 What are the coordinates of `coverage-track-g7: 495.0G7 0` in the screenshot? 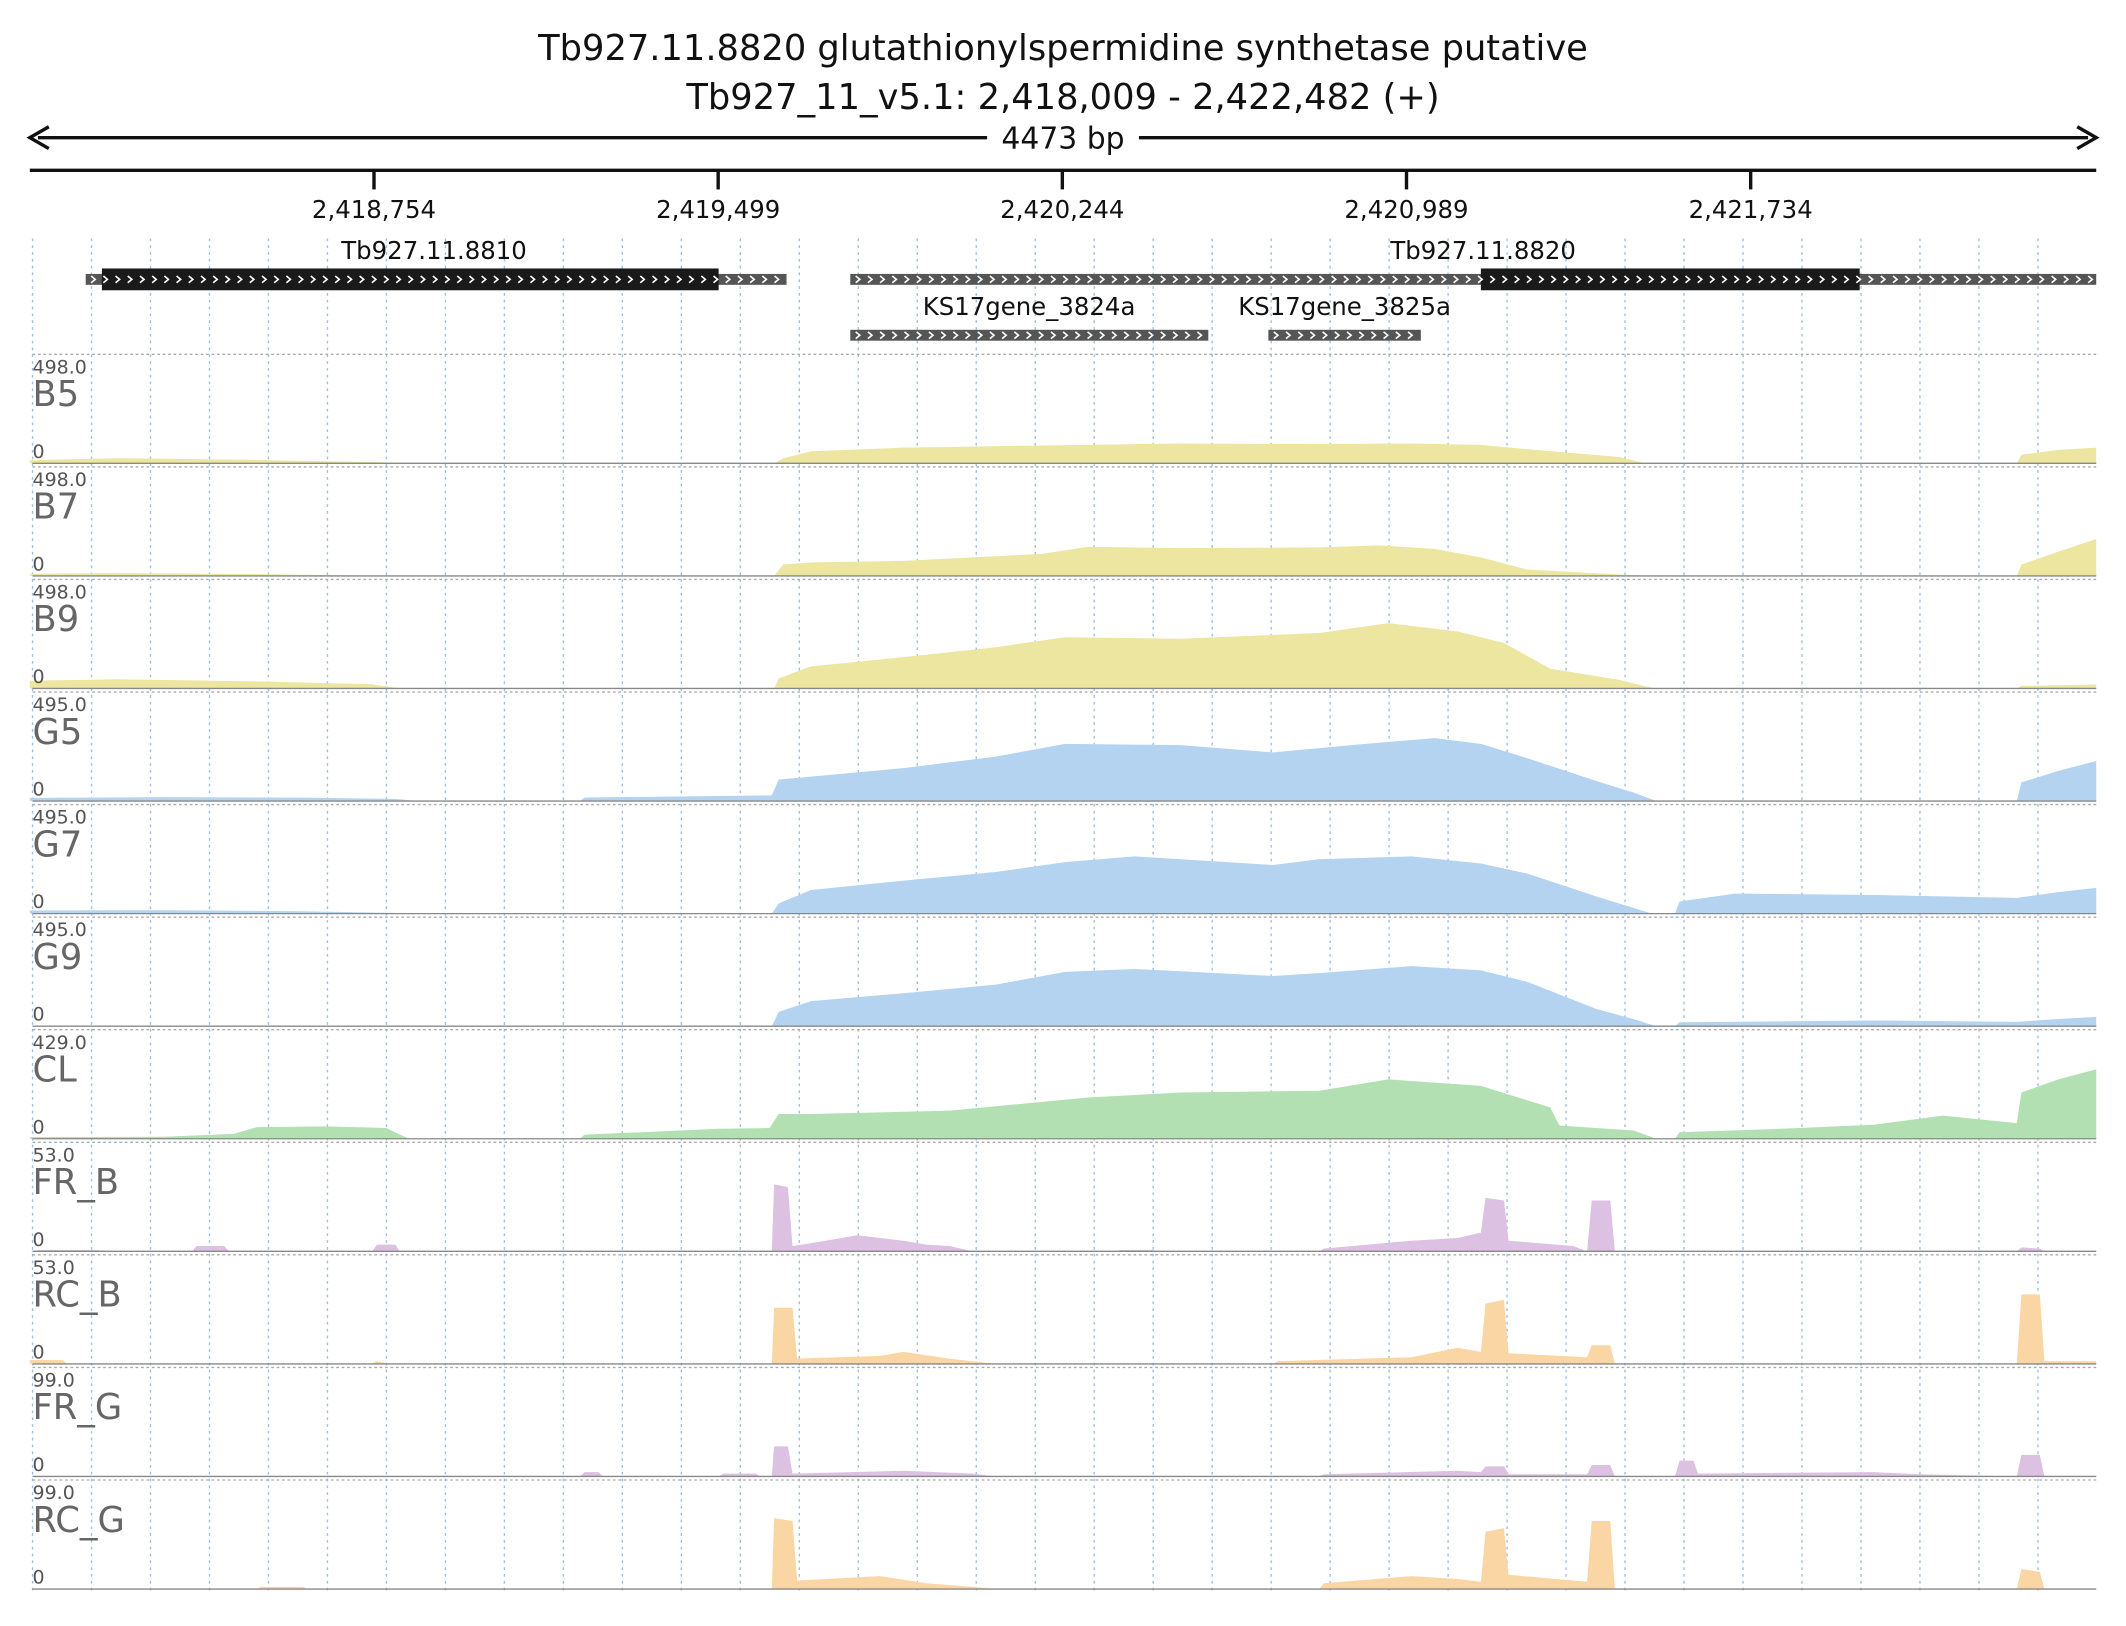 It's located at (1063, 859).